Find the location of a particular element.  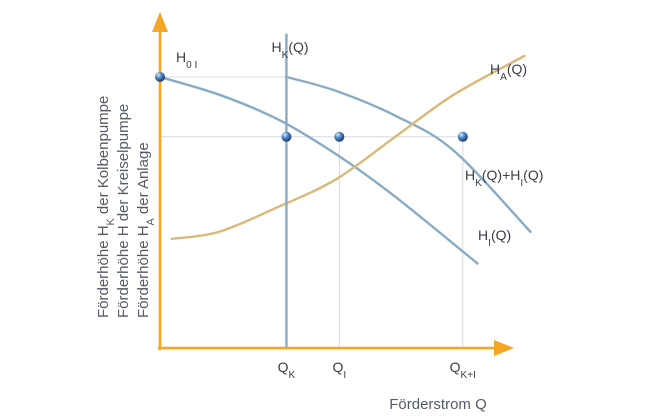

y-axis-arrow is located at coordinates (160, 22).